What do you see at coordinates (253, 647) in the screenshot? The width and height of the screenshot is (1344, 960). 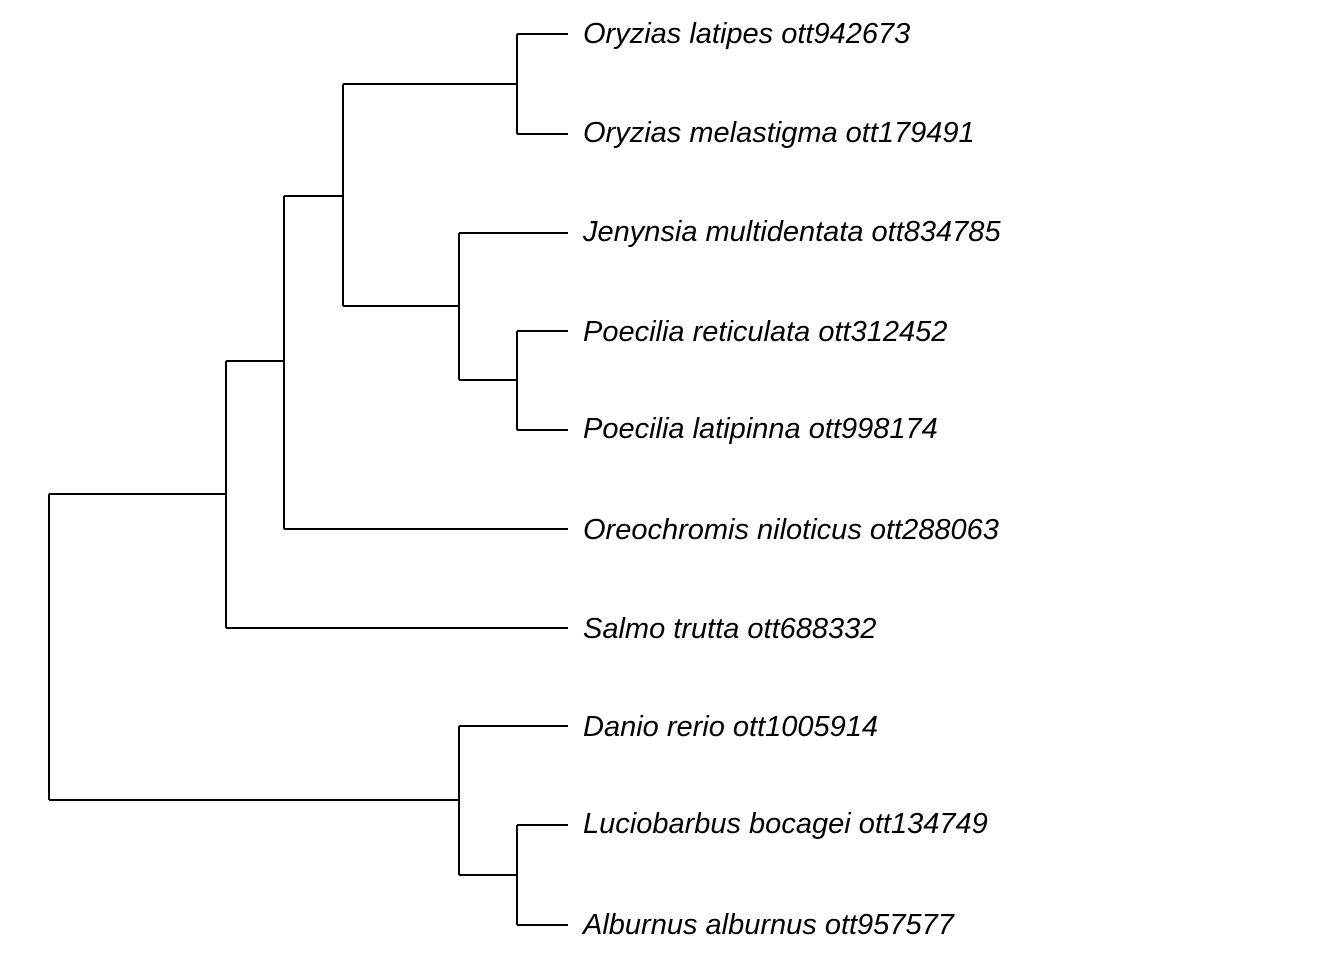 I see `root-clade` at bounding box center [253, 647].